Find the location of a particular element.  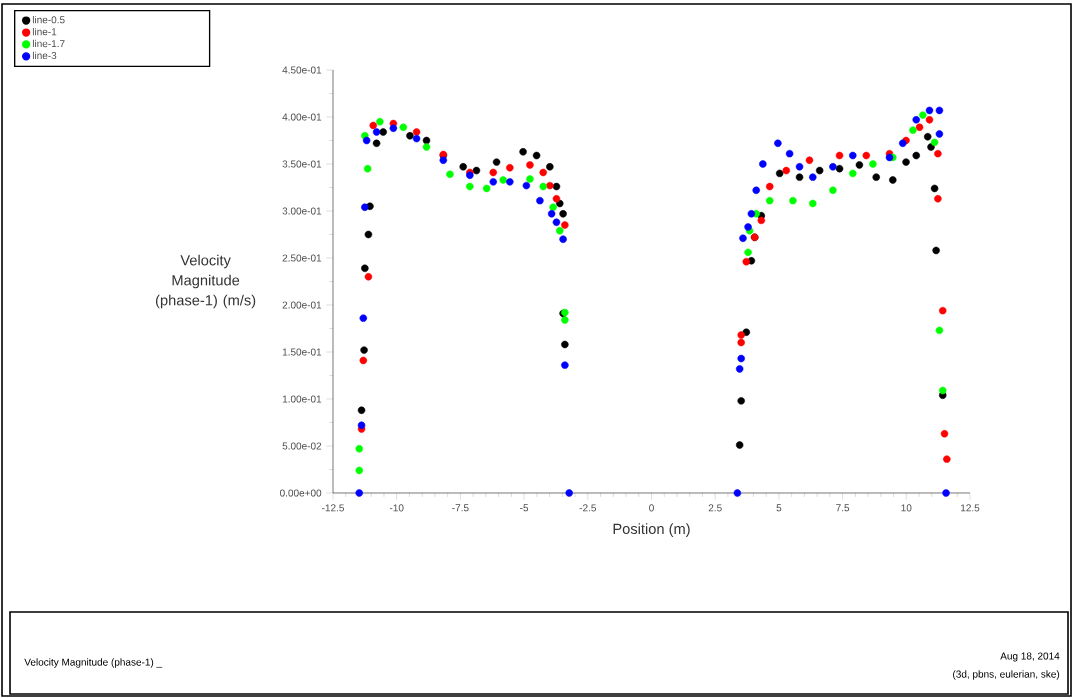

x-tick-label: 12.5 is located at coordinates (970, 508).